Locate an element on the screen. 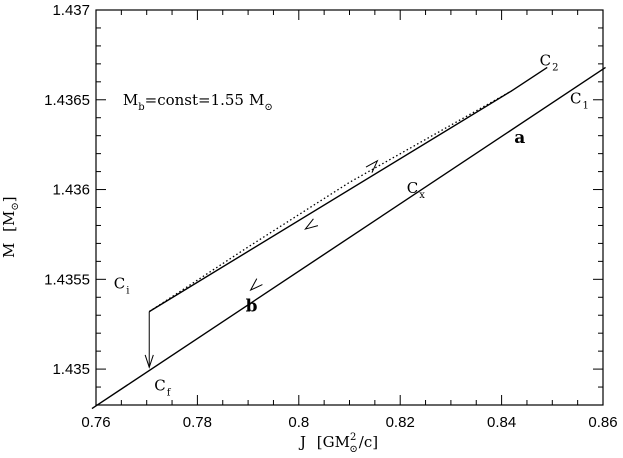  point-label-sub: f is located at coordinates (169, 393).